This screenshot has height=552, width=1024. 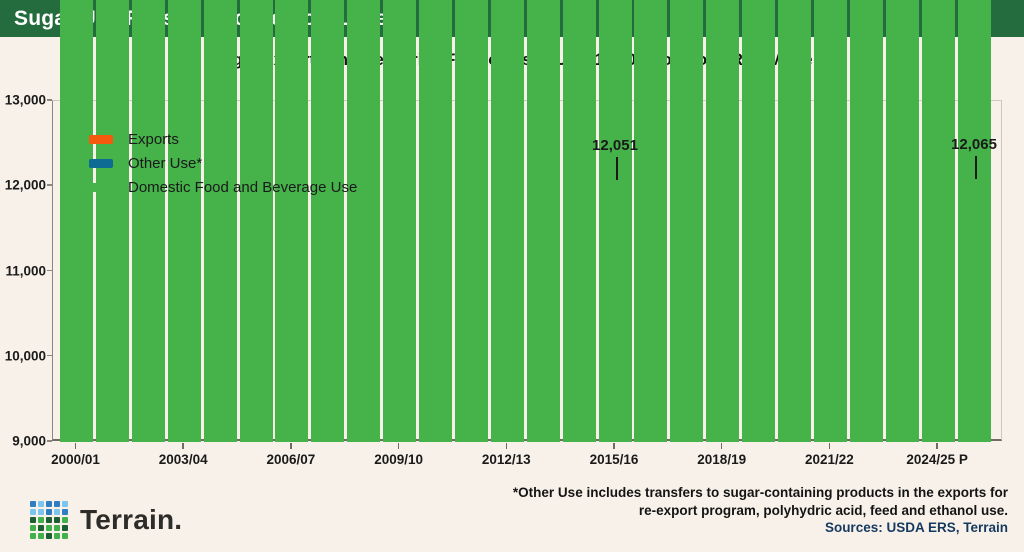 What do you see at coordinates (25, 185) in the screenshot?
I see `y-axis-tick-label: 12,000` at bounding box center [25, 185].